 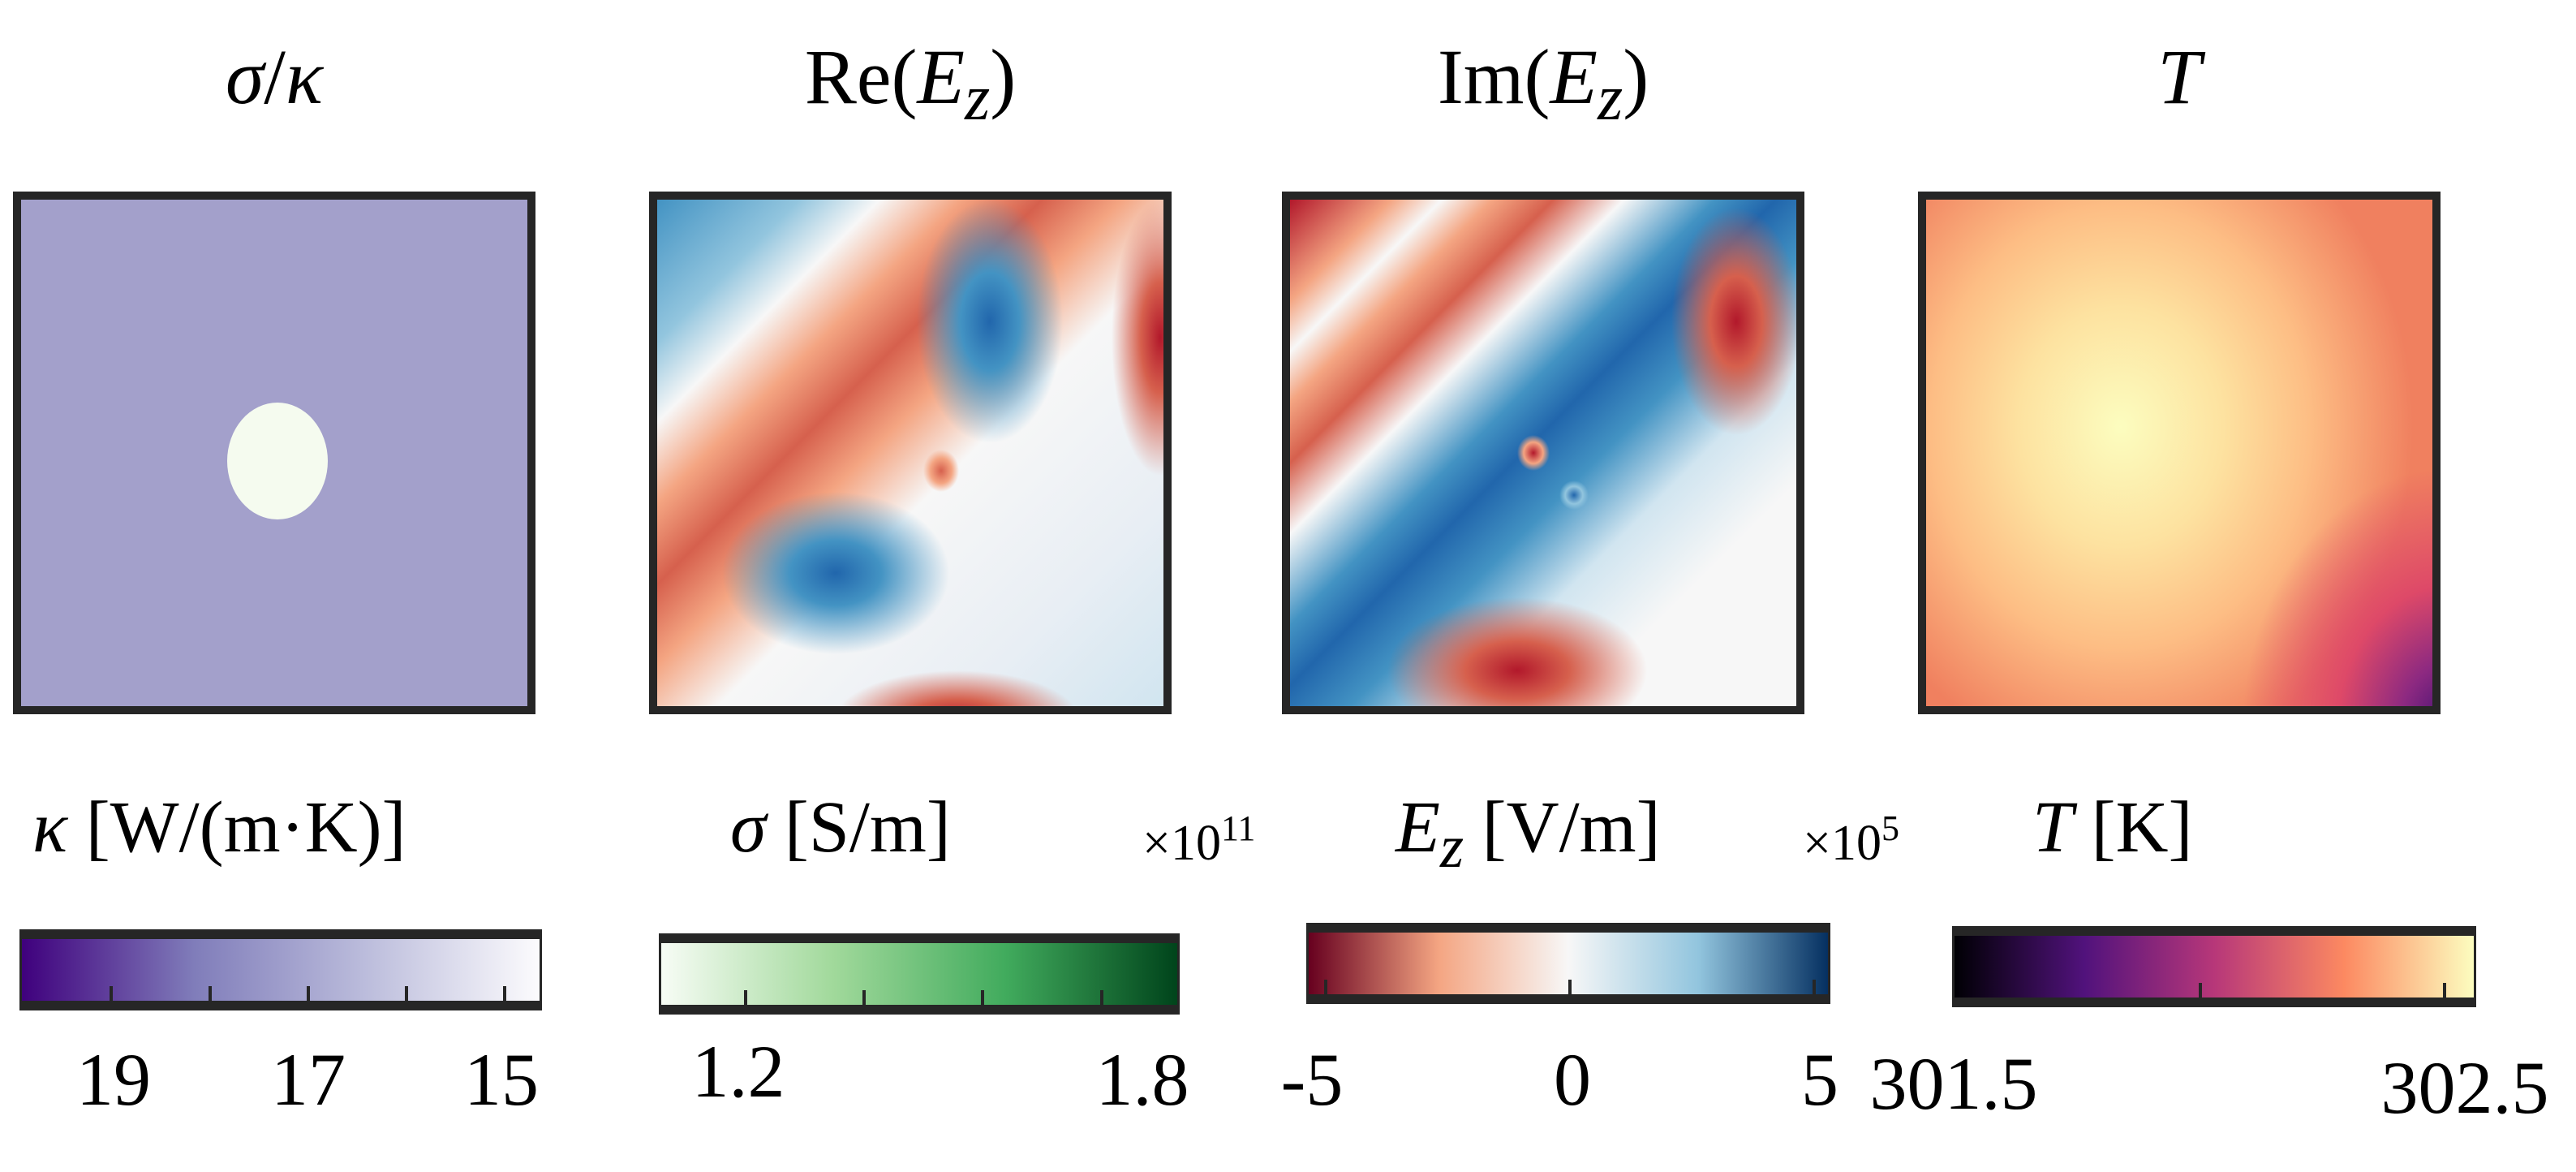 I want to click on heatmap-sigma-kappa, so click(x=274, y=453).